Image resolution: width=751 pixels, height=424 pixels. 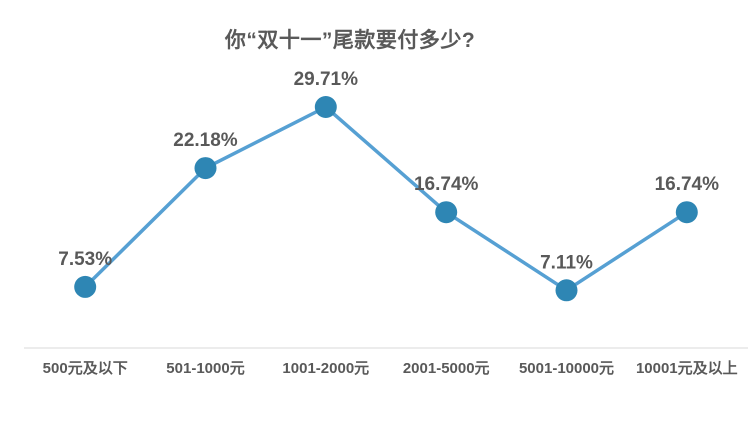 What do you see at coordinates (566, 368) in the screenshot?
I see `x-axis-label: 5001-10000元` at bounding box center [566, 368].